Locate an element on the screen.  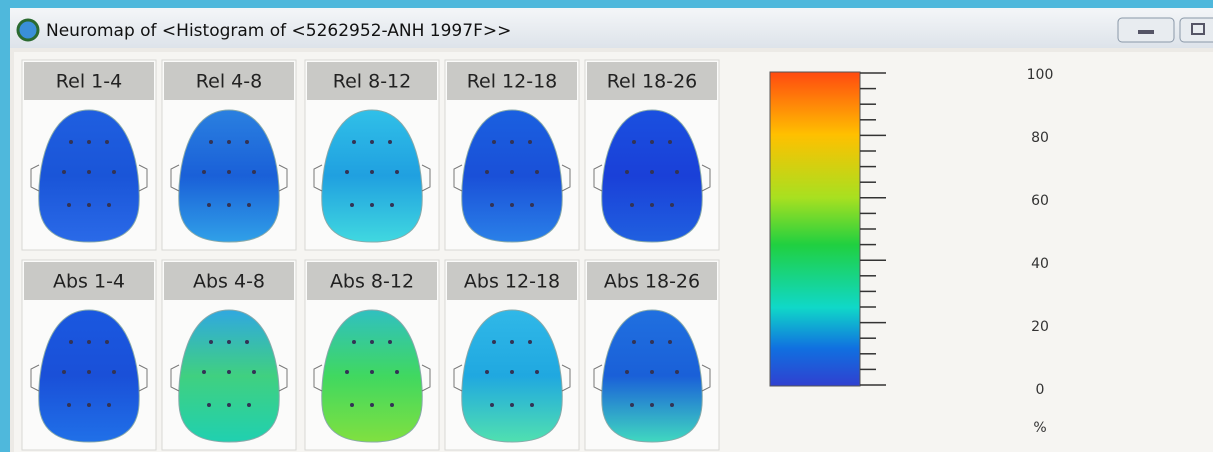
app-icon is located at coordinates (28, 30).